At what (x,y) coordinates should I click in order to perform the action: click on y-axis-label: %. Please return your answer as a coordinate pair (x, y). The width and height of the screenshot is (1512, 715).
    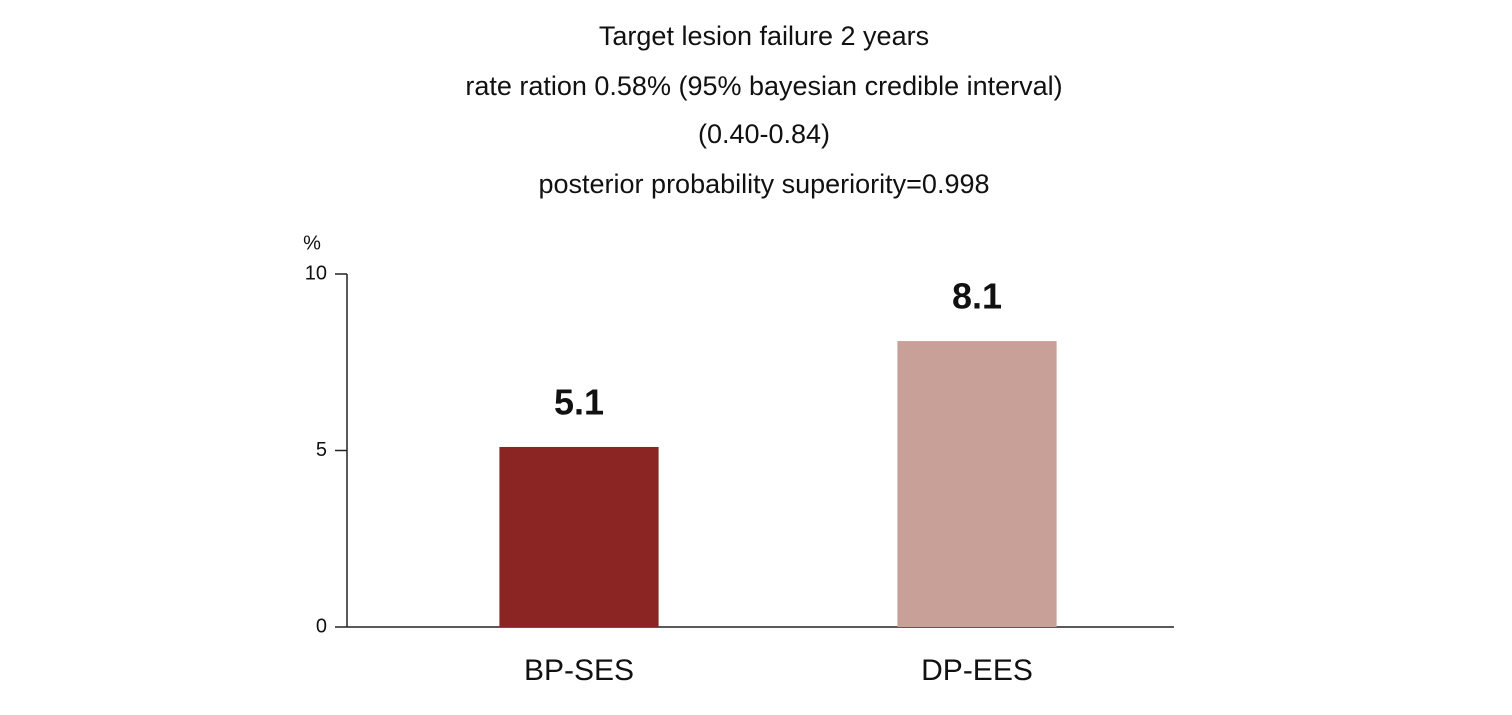
    Looking at the image, I should click on (312, 243).